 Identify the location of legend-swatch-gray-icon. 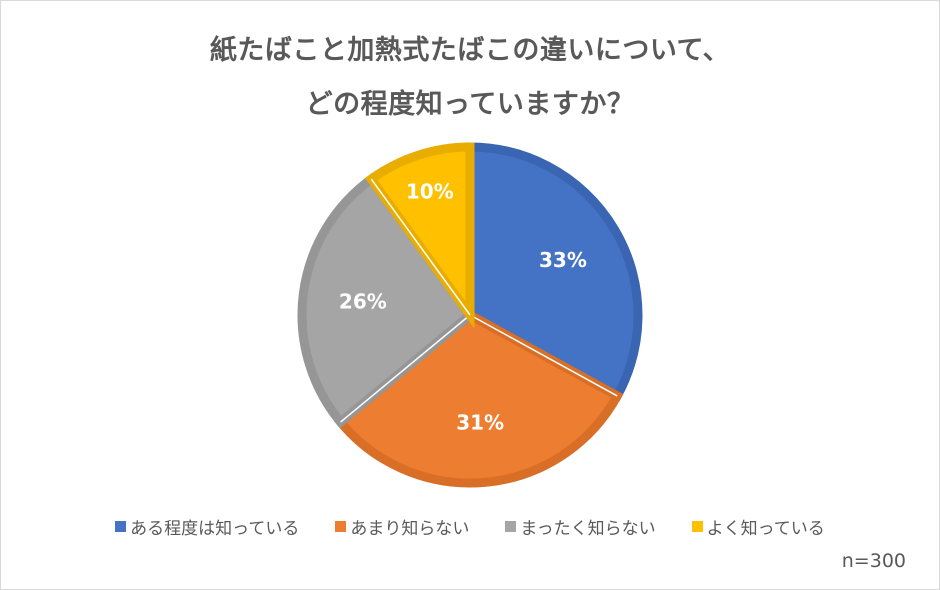
(511, 526).